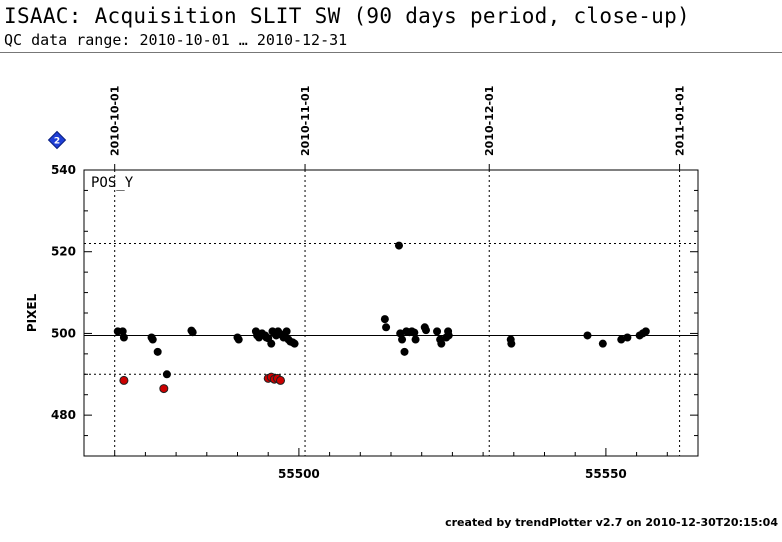 The height and width of the screenshot is (542, 782). I want to click on badge-label: 2, so click(57, 142).